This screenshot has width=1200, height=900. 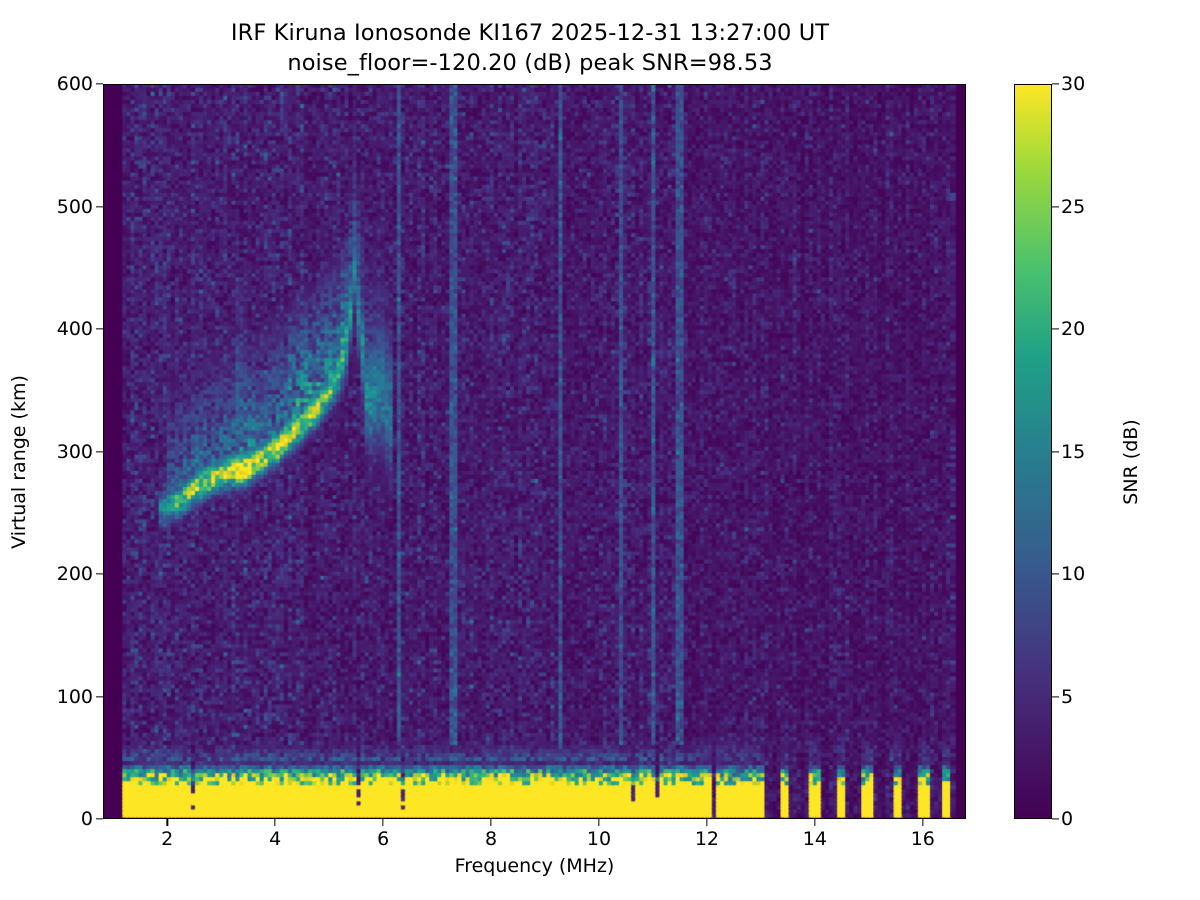 What do you see at coordinates (1073, 206) in the screenshot?
I see `colorbar-tick-label: 25` at bounding box center [1073, 206].